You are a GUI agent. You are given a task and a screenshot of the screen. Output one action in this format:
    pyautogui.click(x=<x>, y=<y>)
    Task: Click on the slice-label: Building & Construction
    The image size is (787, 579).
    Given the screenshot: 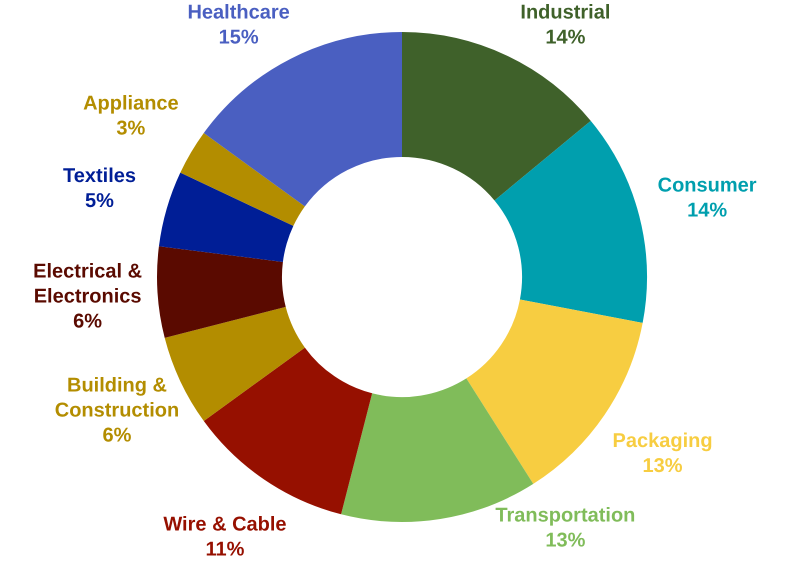 What is the action you would take?
    pyautogui.click(x=117, y=398)
    